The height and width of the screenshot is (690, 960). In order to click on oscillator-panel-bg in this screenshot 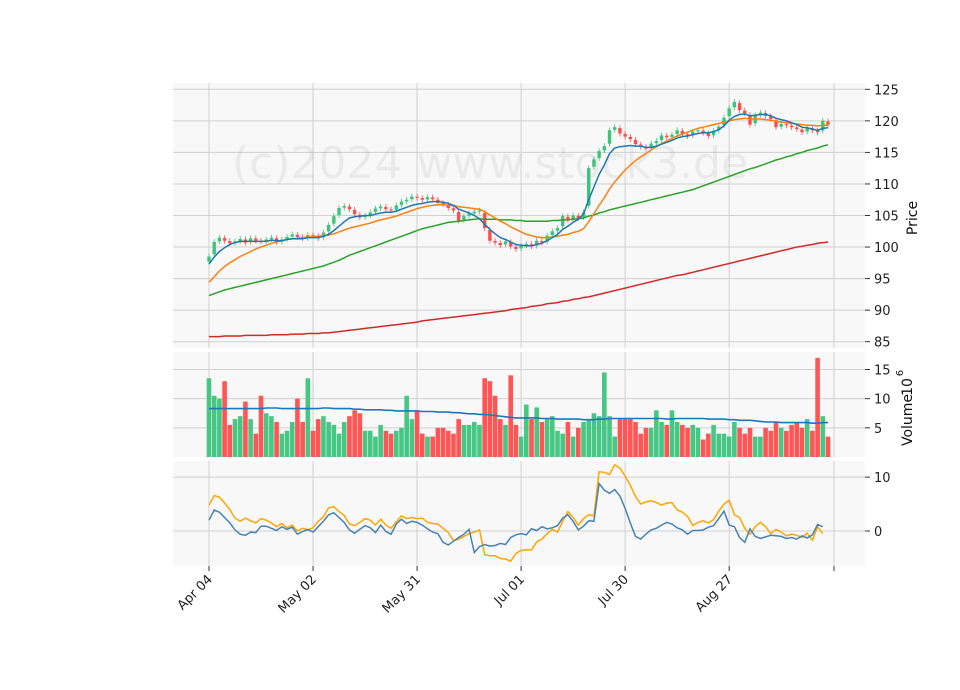, I will do `click(519, 513)`.